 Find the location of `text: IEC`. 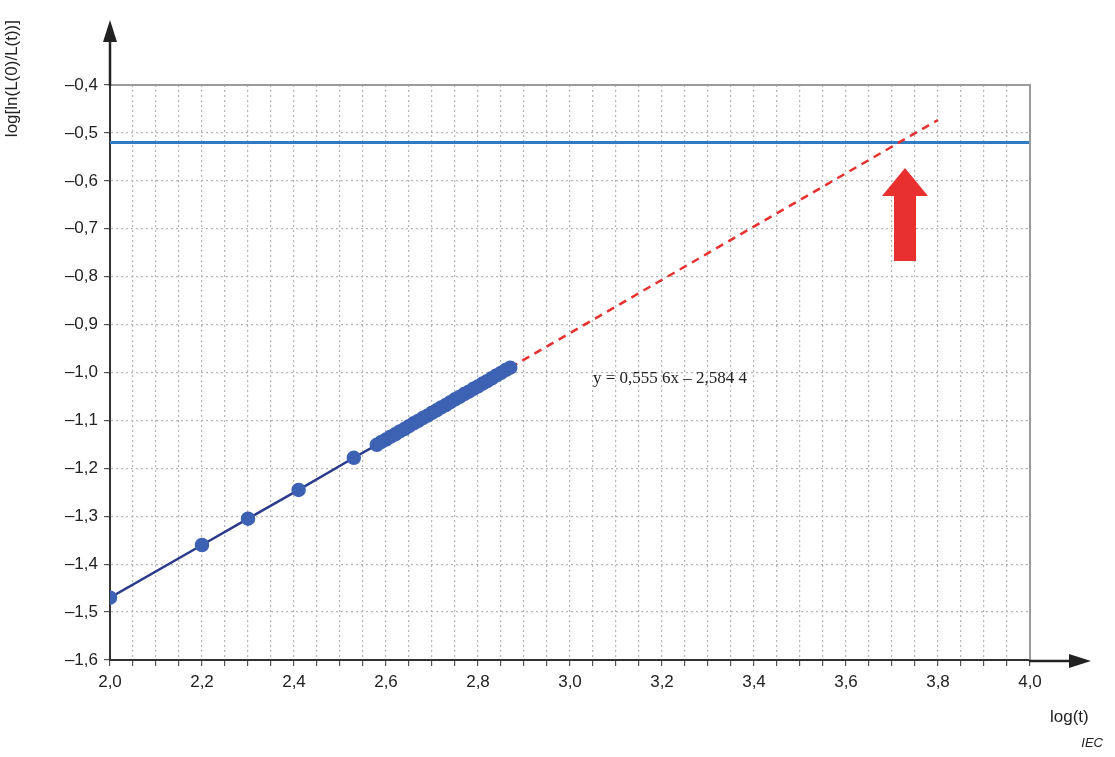

text: IEC is located at coordinates (1092, 742).